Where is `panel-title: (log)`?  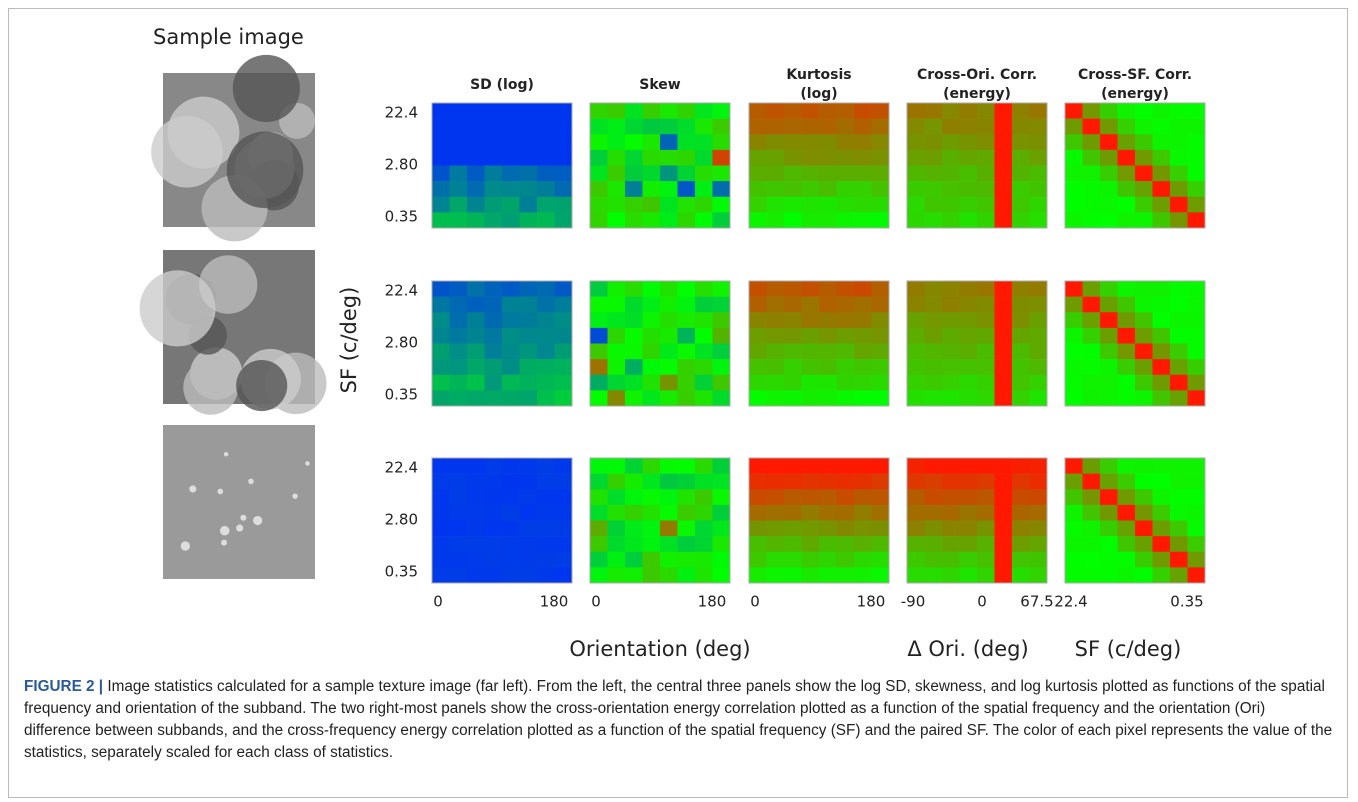 panel-title: (log) is located at coordinates (818, 94).